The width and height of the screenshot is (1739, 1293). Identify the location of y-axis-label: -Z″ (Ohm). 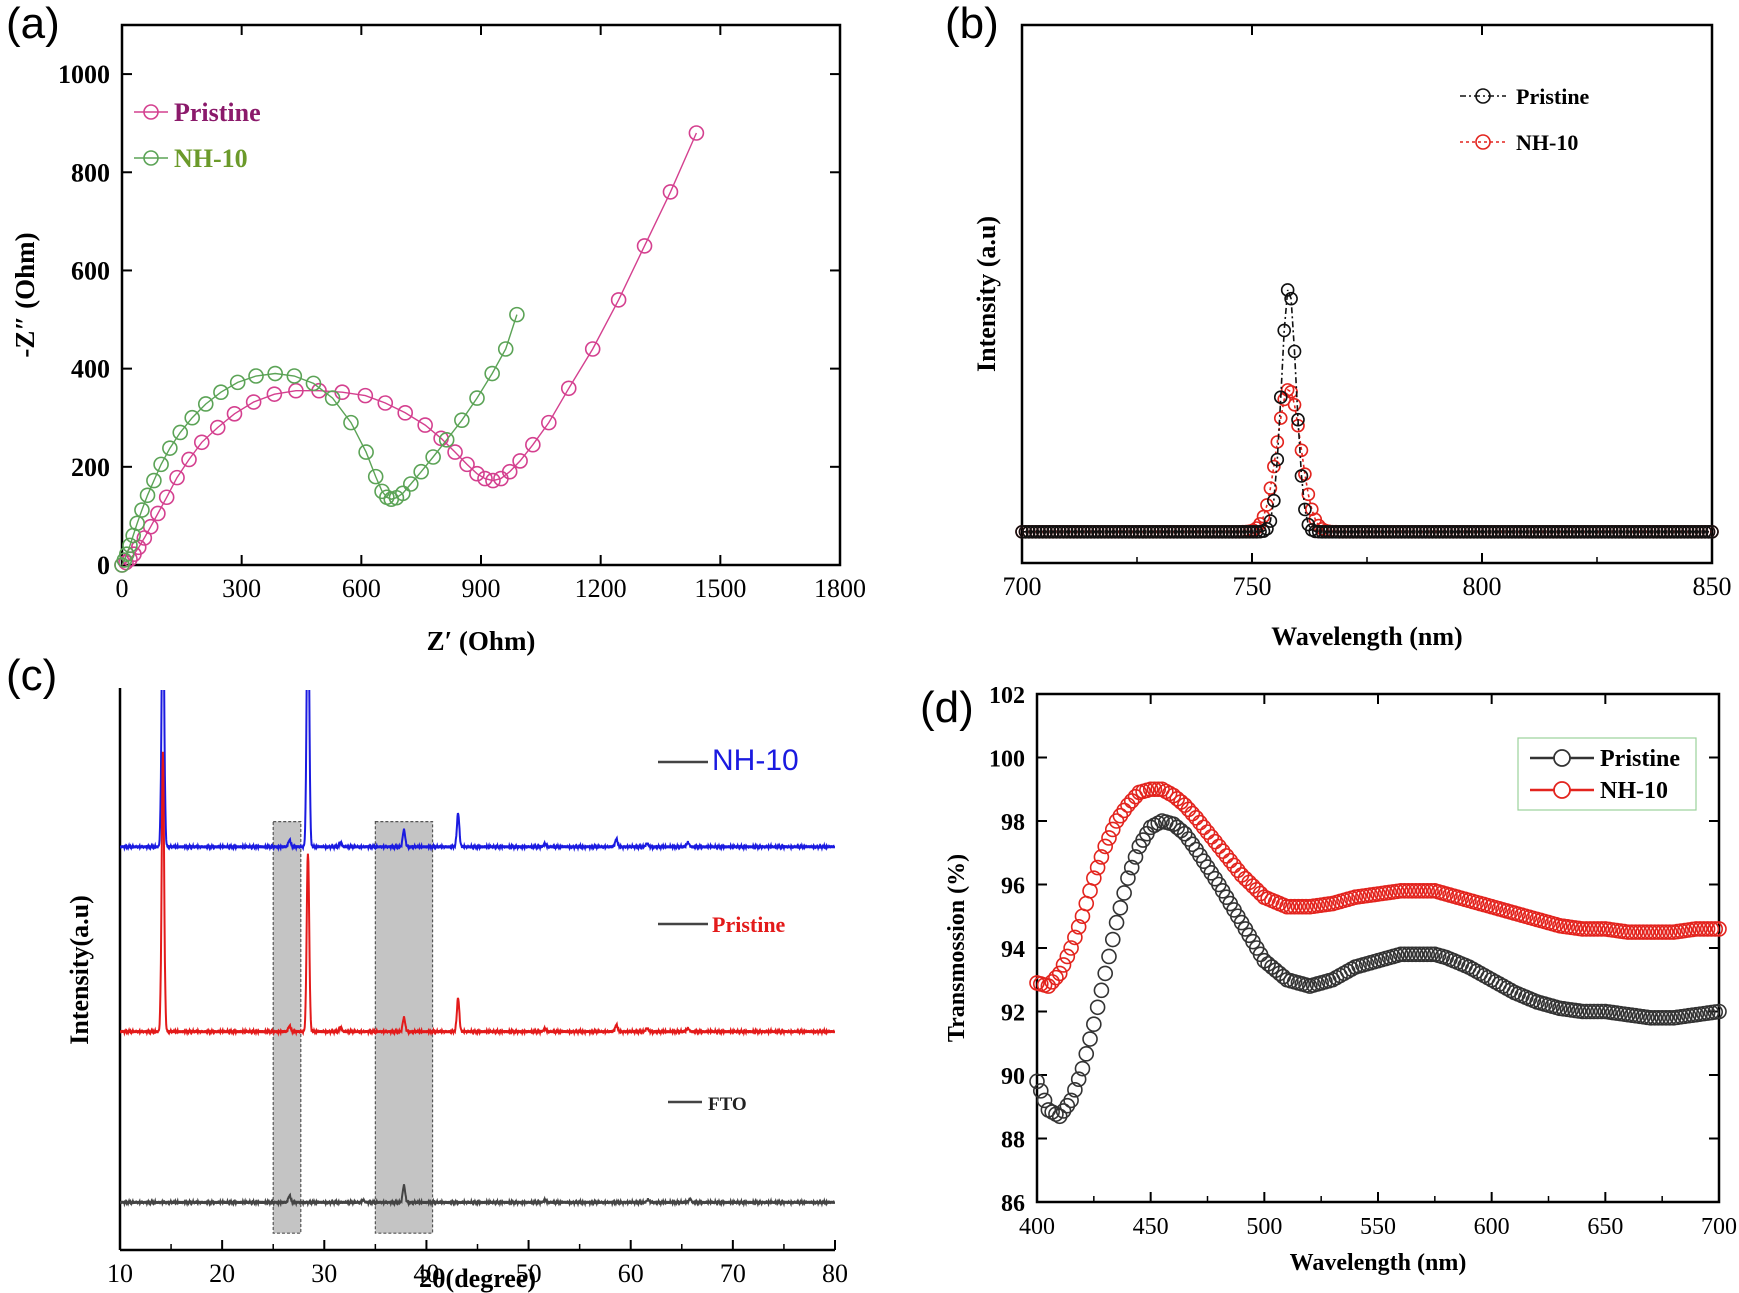
(25, 294).